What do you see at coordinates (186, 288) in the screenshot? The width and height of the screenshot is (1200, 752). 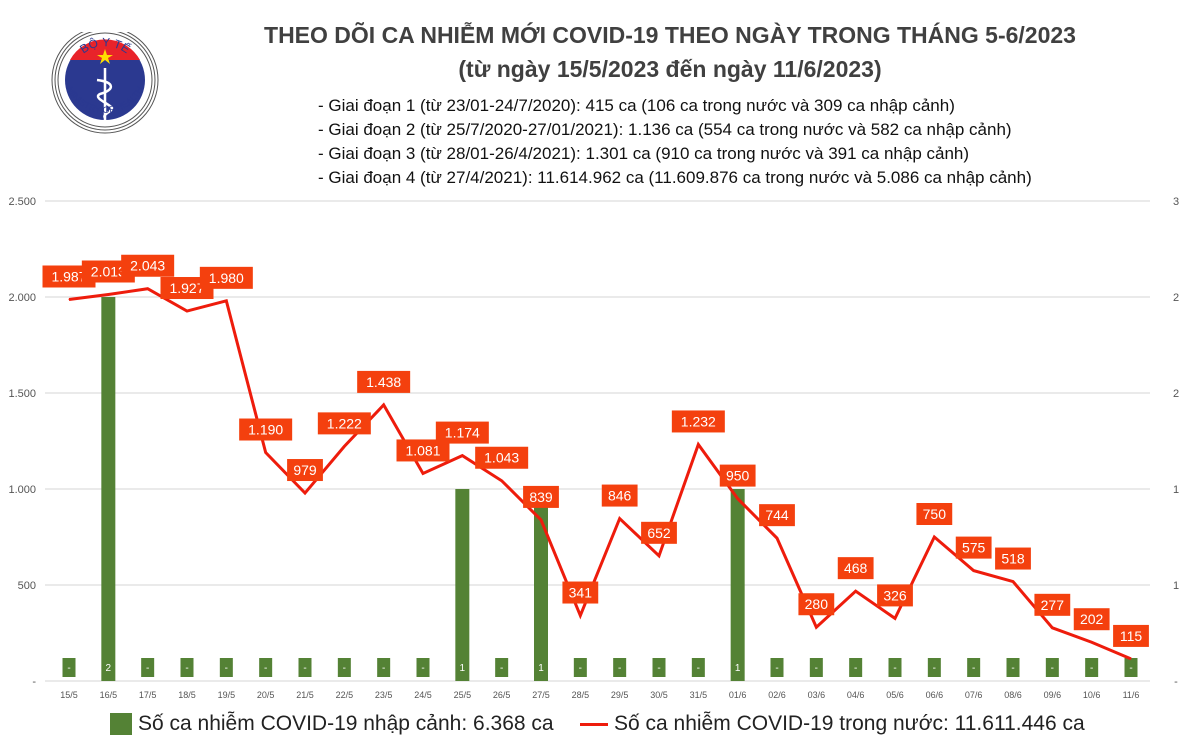 I see `data-label: 1.927` at bounding box center [186, 288].